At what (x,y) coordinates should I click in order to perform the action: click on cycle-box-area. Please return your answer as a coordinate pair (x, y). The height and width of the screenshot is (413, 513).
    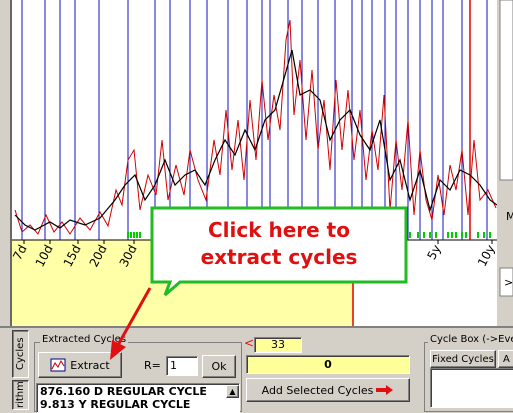
    Looking at the image, I should click on (471, 388).